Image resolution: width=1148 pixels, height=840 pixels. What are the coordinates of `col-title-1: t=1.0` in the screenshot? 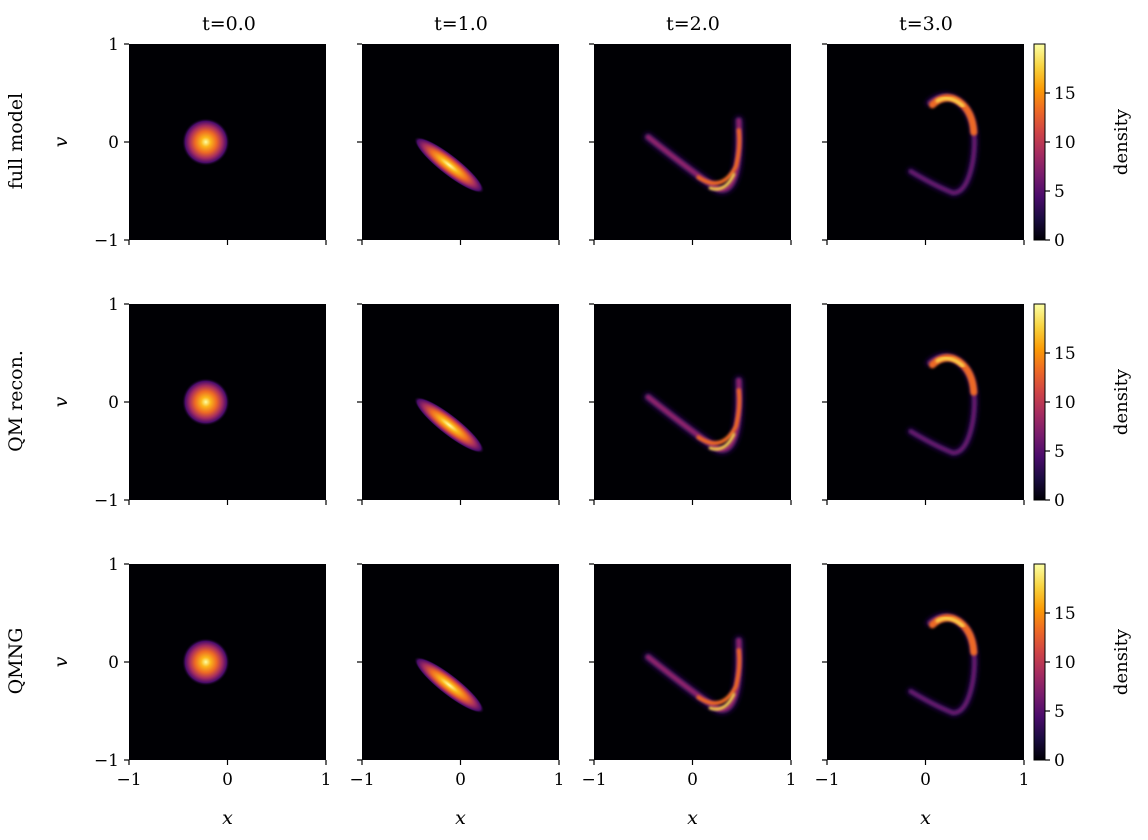 It's located at (461, 24).